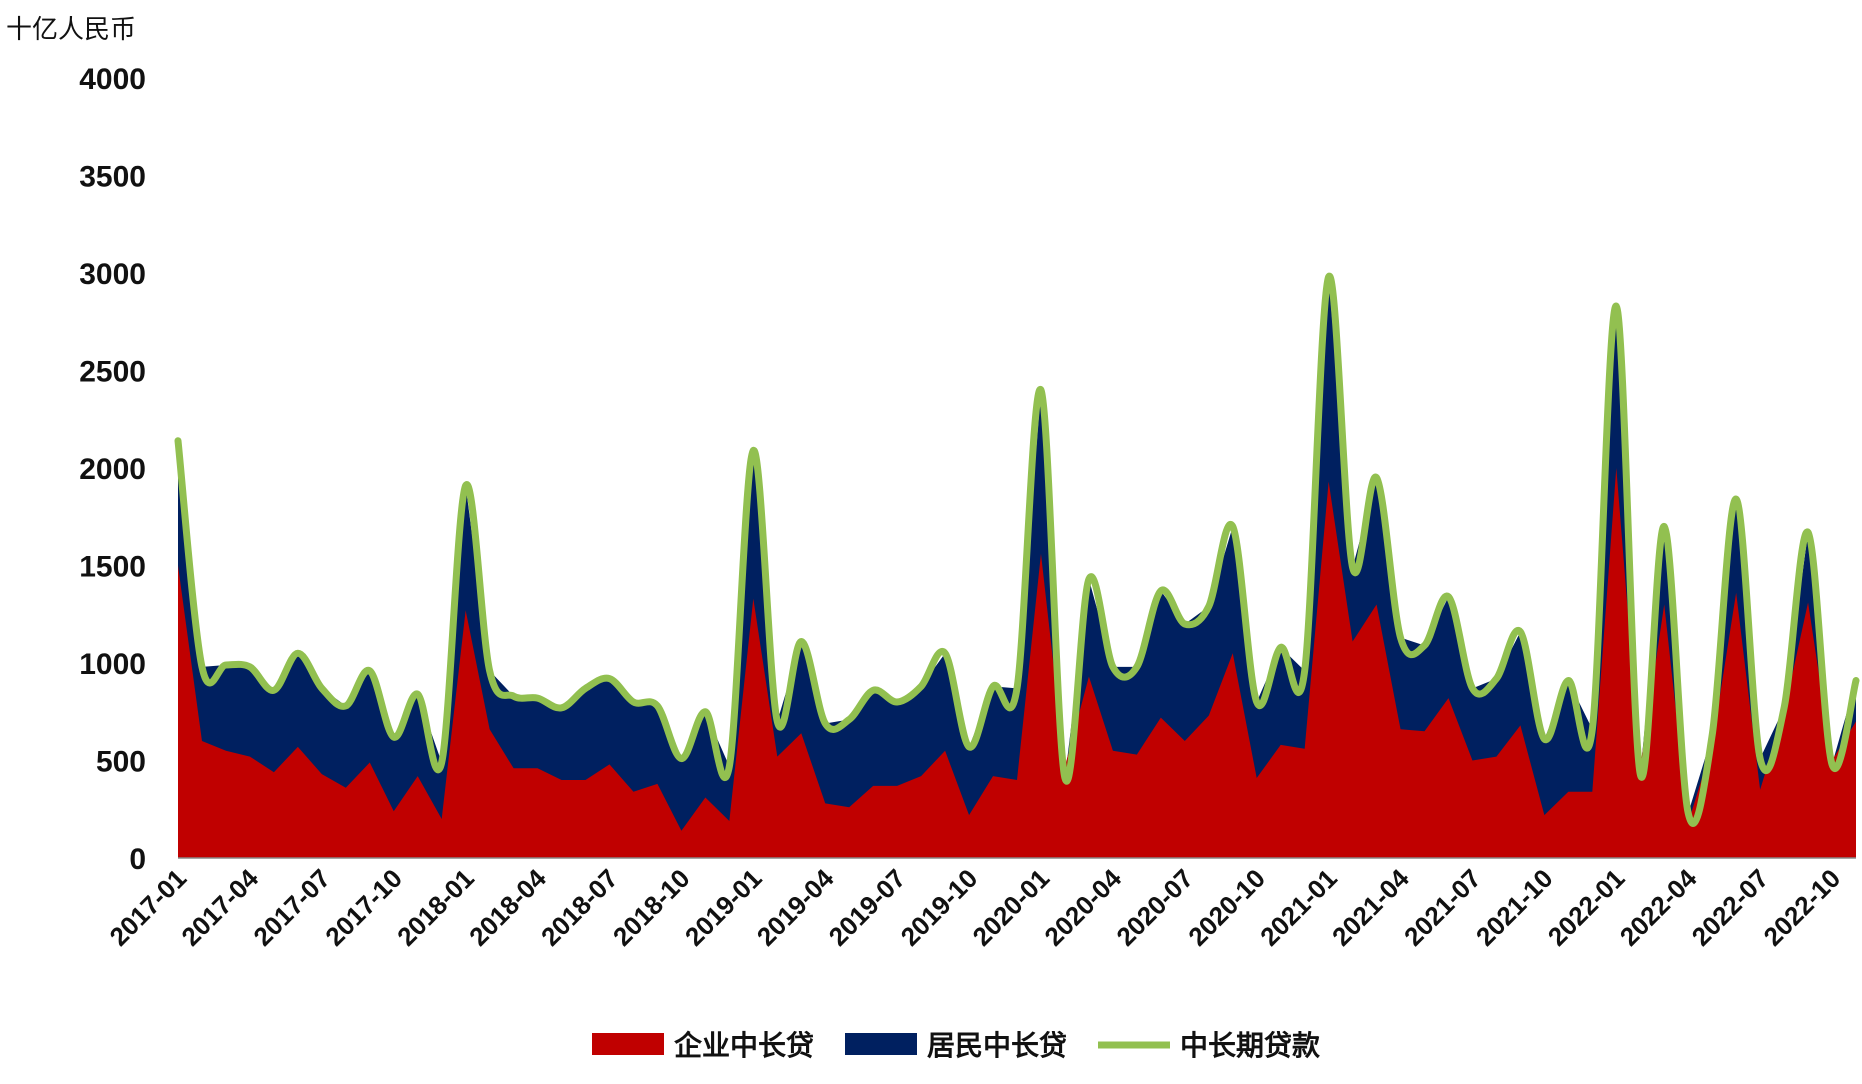 The height and width of the screenshot is (1084, 1862). What do you see at coordinates (997, 1045) in the screenshot?
I see `legend-label: 居民中长贷` at bounding box center [997, 1045].